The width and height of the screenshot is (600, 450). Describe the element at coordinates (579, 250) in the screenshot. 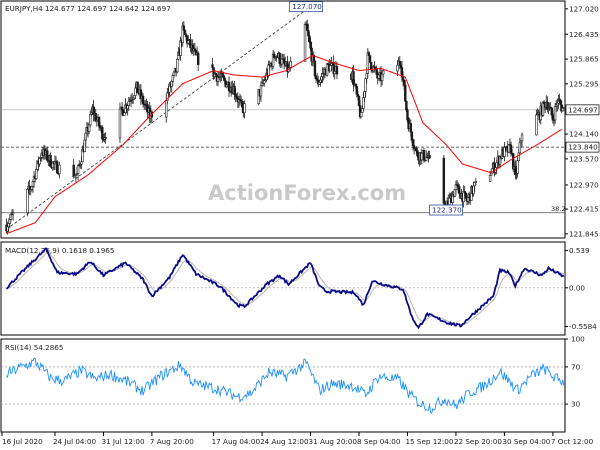

I see `macd-y-tick-label: 0.539` at that location.